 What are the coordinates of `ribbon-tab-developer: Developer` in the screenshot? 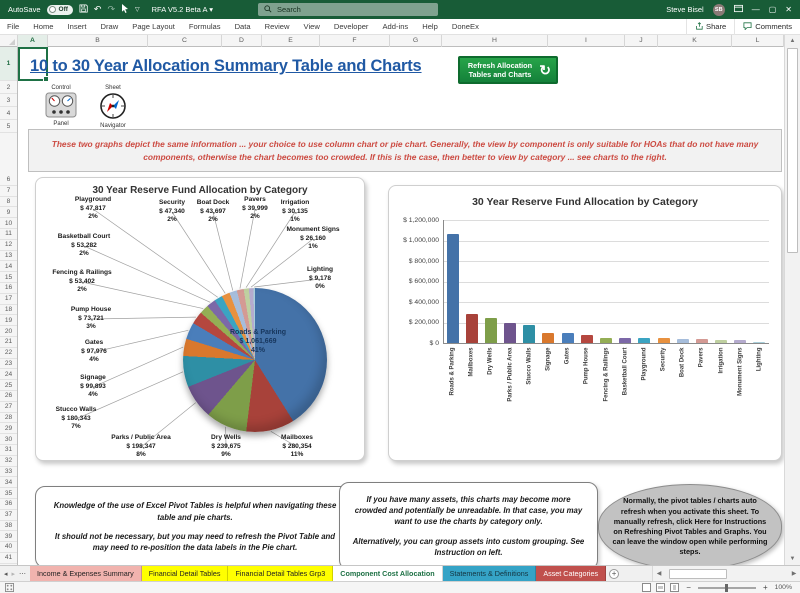 It's located at (351, 26).